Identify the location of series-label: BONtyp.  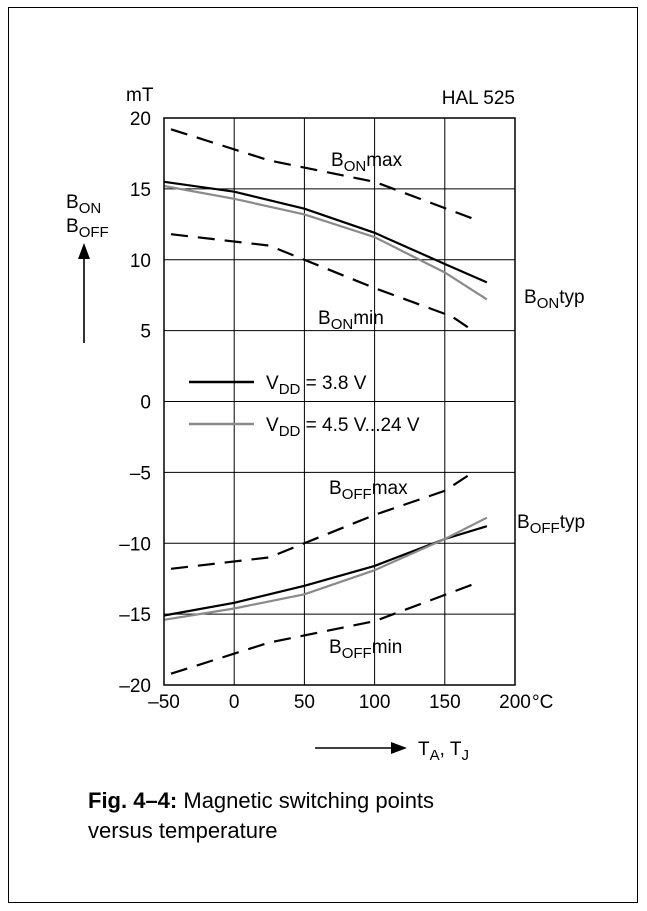
(554, 299).